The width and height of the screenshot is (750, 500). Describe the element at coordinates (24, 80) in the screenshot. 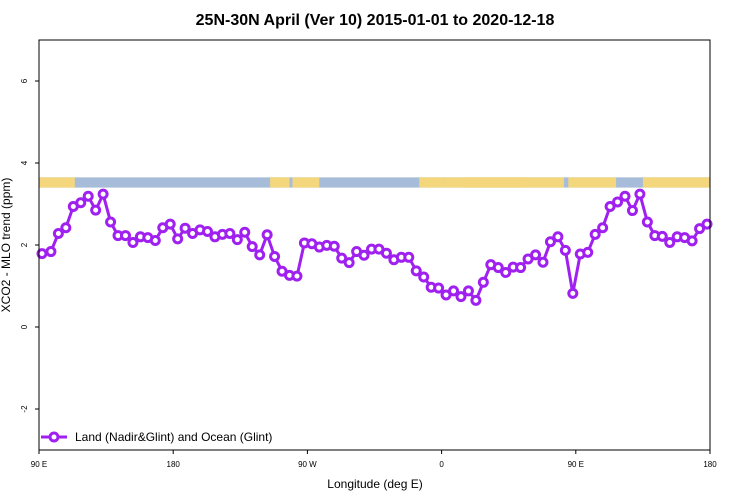

I see `y-tick-label: 6` at that location.